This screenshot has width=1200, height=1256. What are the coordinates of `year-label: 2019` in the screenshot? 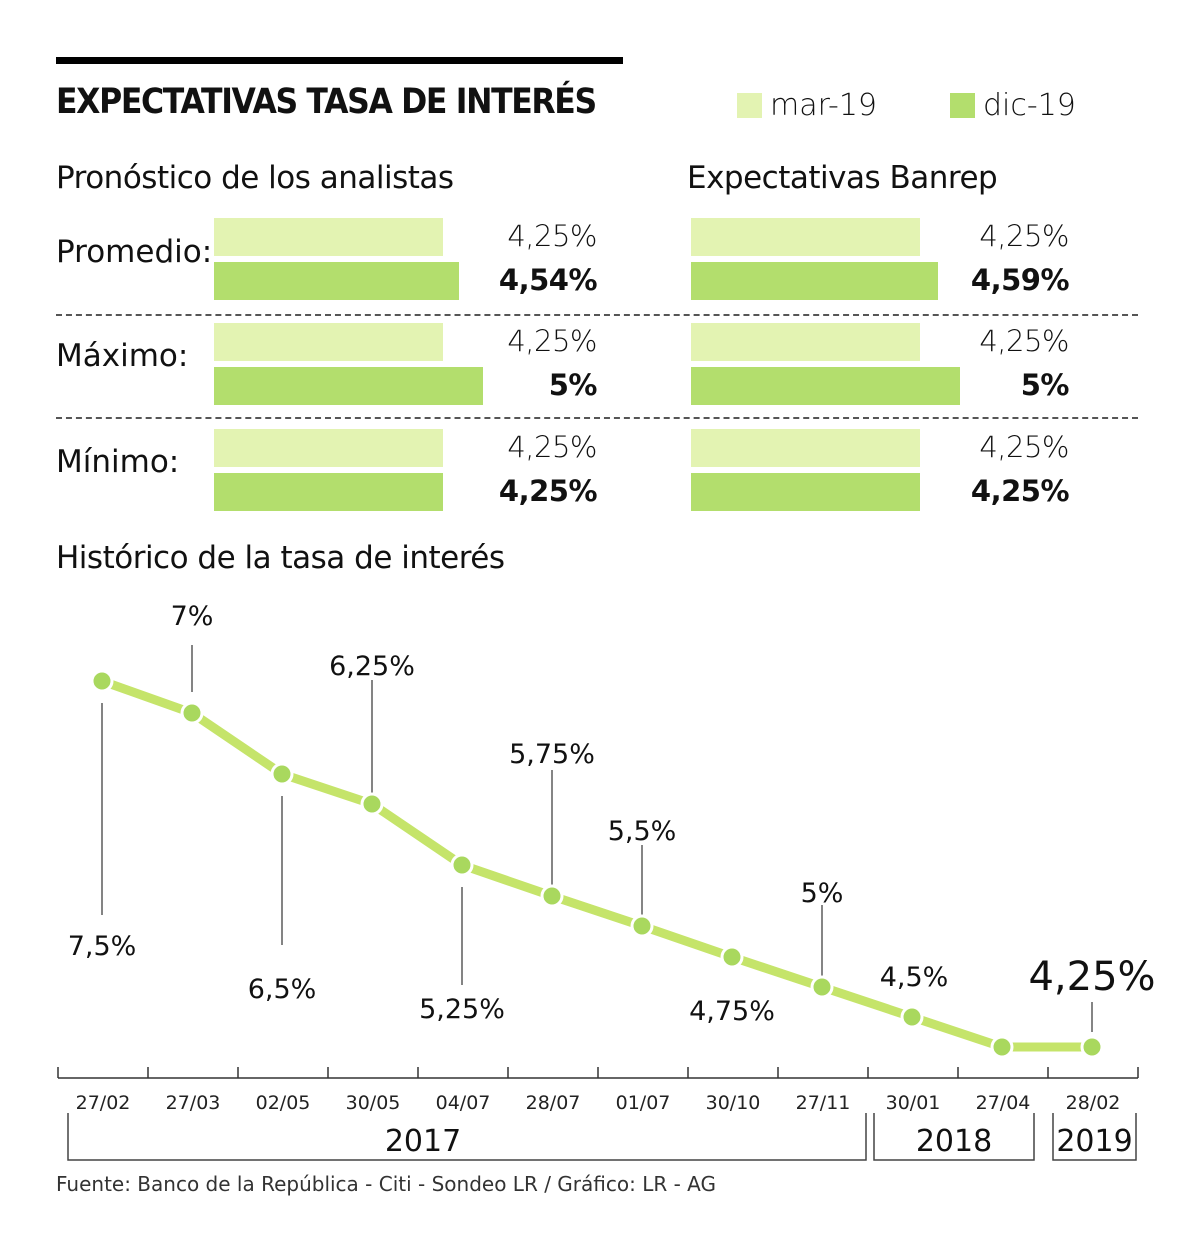 It's located at (1094, 1141).